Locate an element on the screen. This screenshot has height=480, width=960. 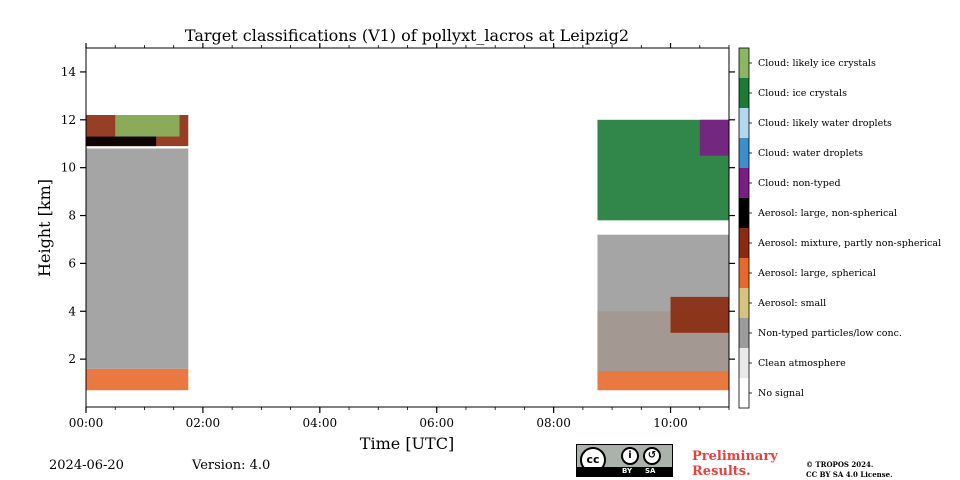
colorbar-label: Aerosol: small is located at coordinates (791, 303).